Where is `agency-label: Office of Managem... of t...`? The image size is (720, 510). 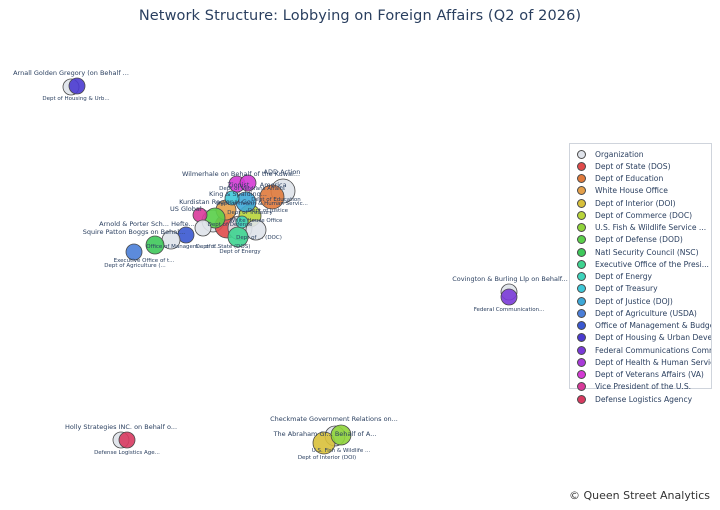
agency-label: Office of Managem... of t... is located at coordinates (183, 247).